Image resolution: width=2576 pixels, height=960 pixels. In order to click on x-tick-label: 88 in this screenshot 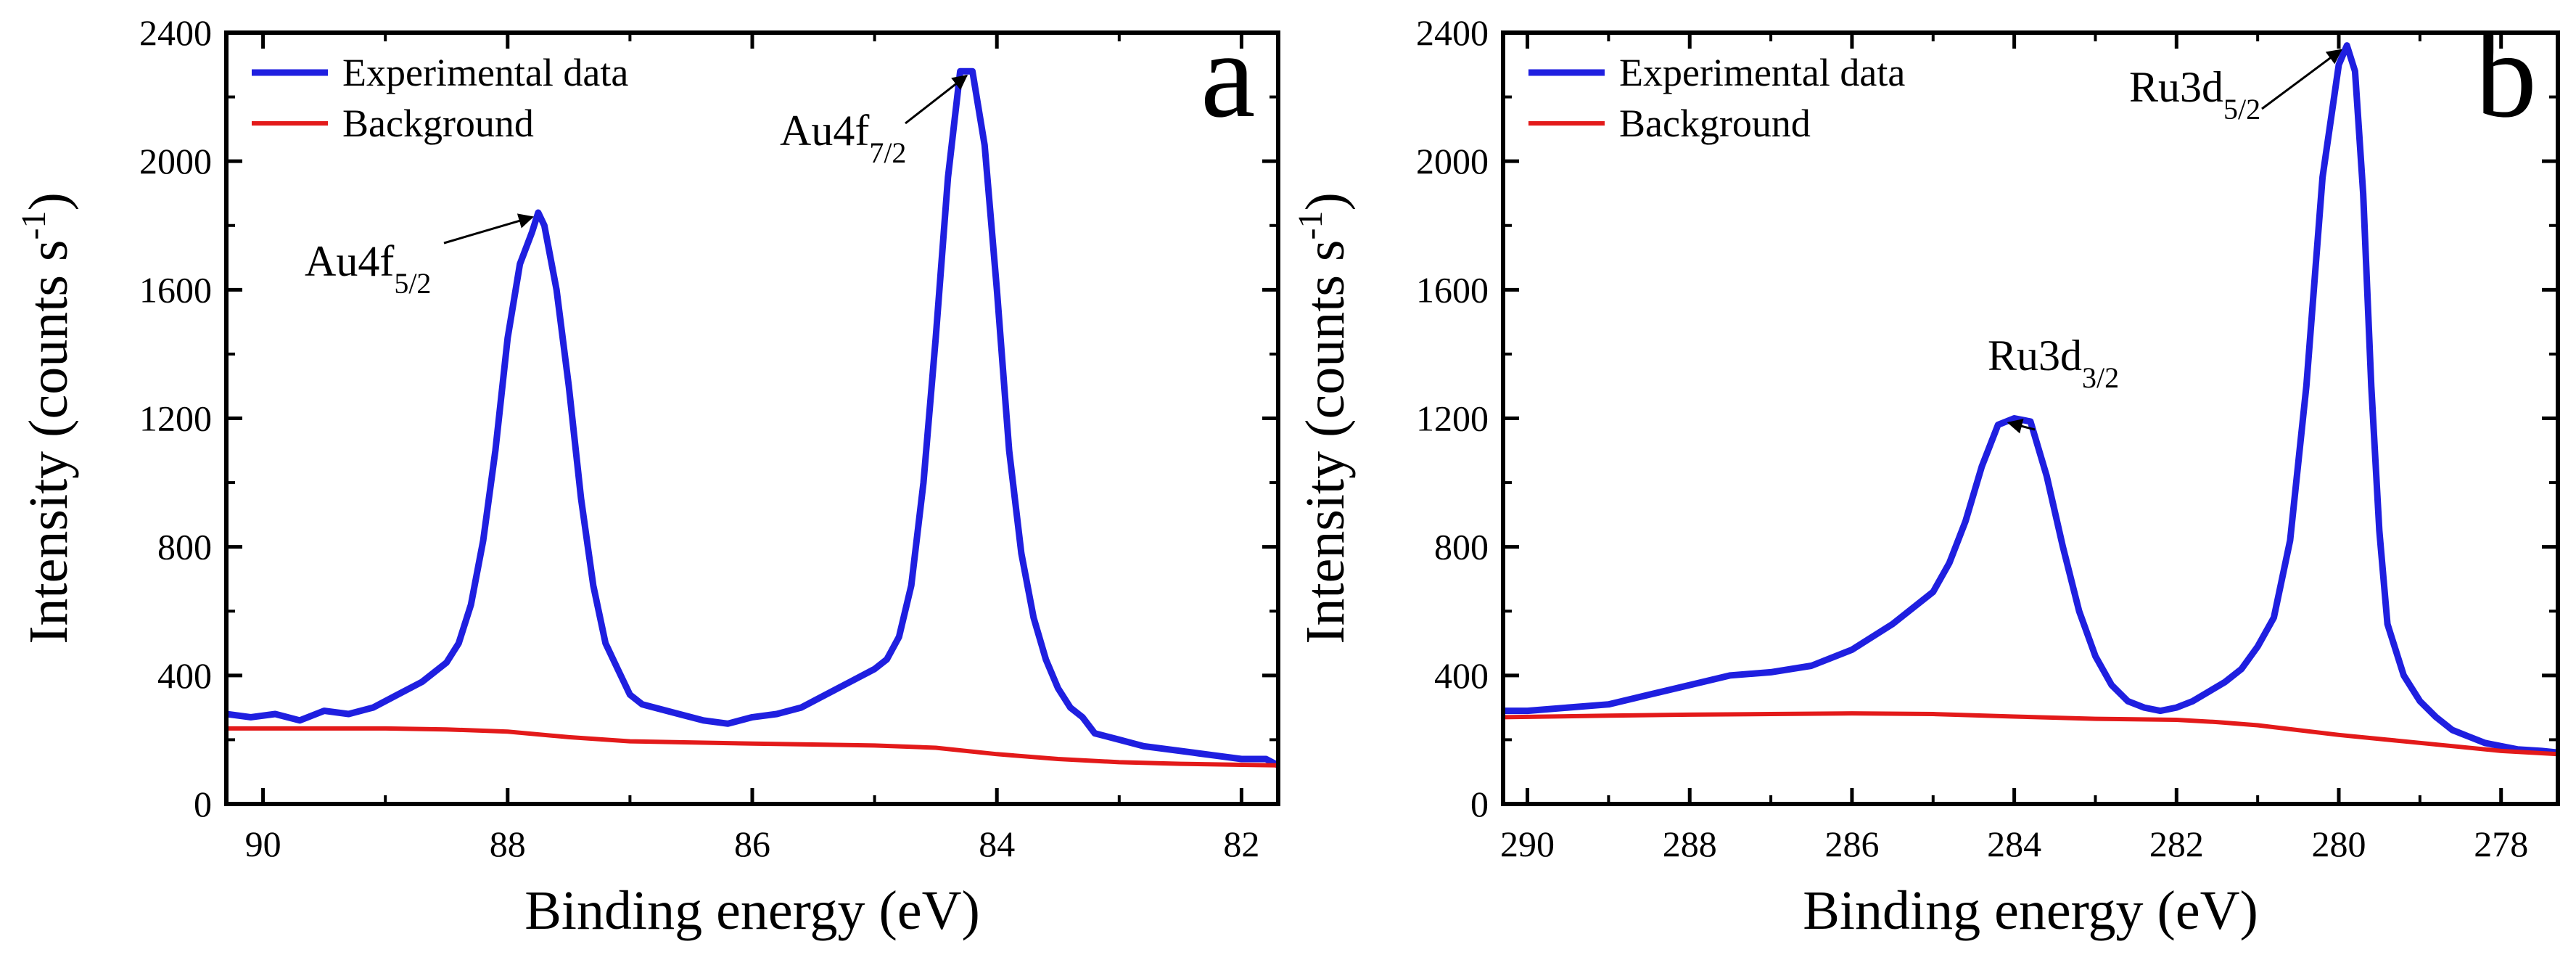, I will do `click(508, 844)`.